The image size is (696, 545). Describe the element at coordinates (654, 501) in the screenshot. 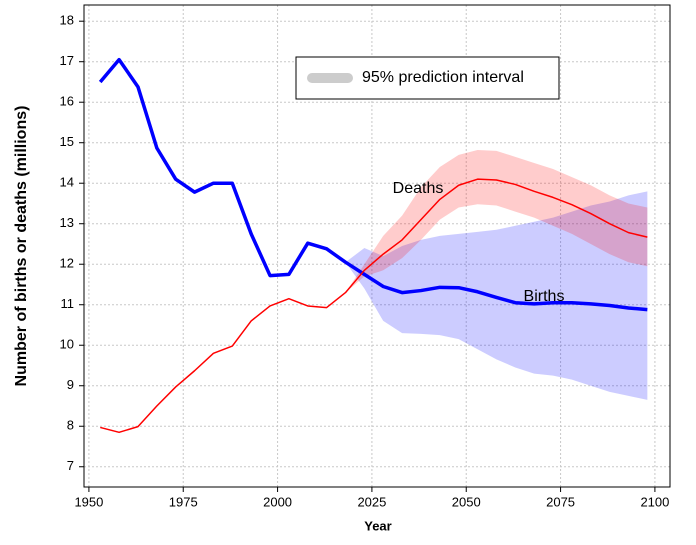

I see `x-tick-label: 2100` at that location.